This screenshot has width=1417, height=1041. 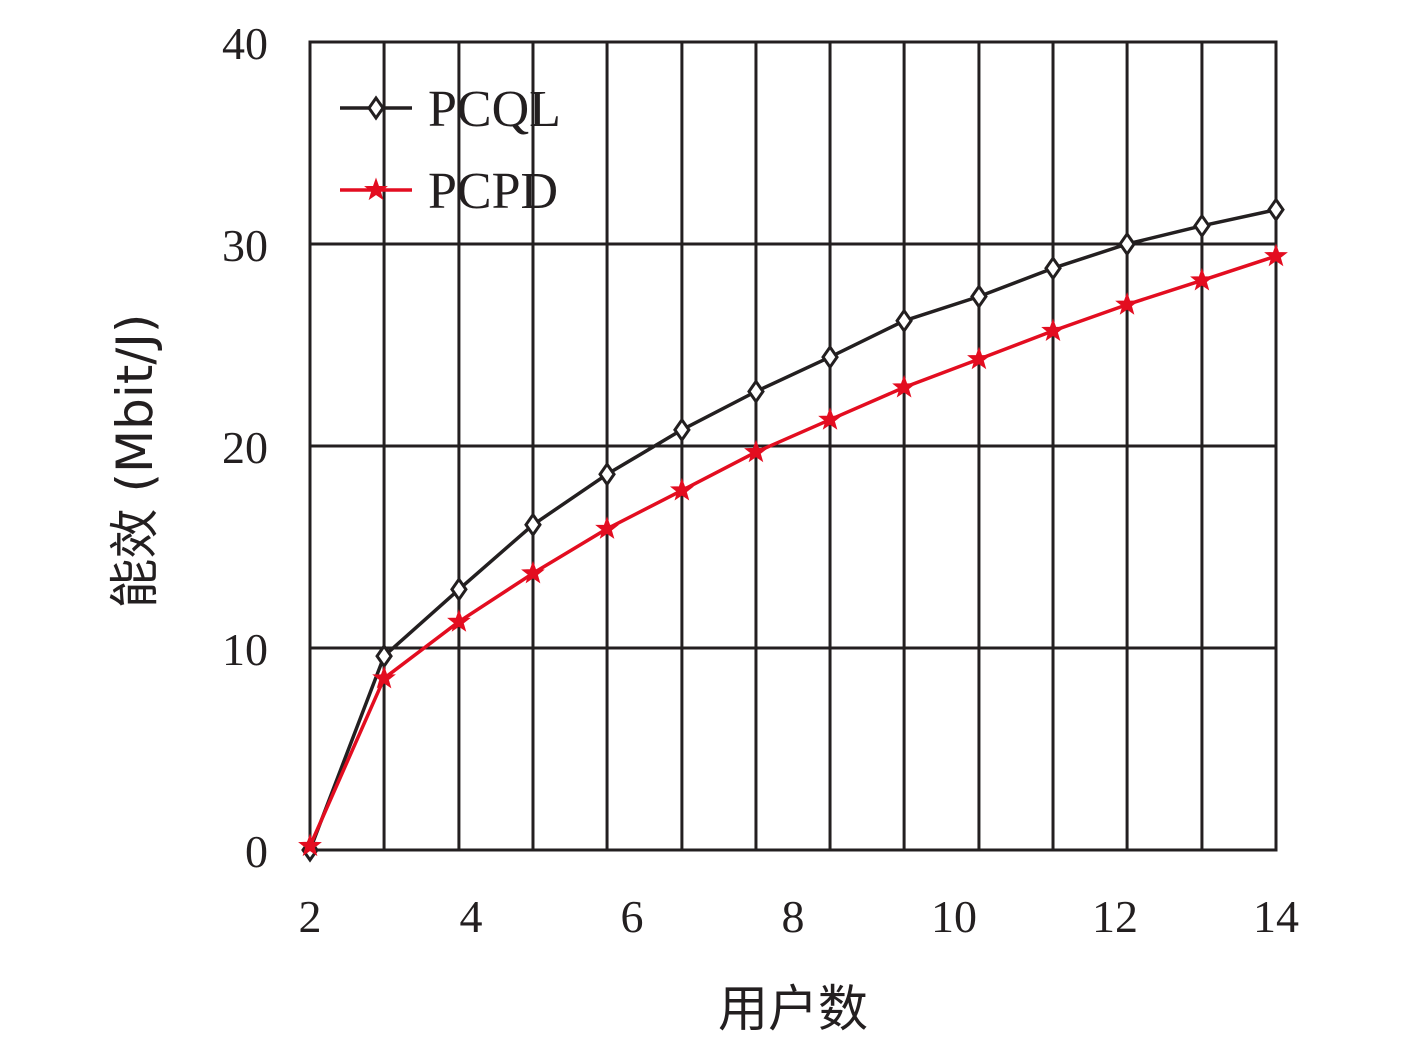 What do you see at coordinates (1276, 916) in the screenshot?
I see `x-tick-label: 14` at bounding box center [1276, 916].